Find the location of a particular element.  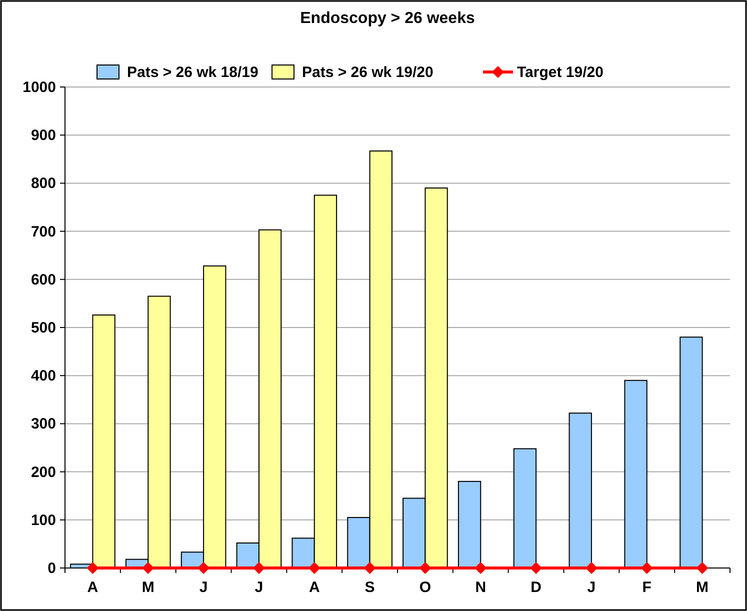

legend-label: Pats > 26 wk 19/20 is located at coordinates (368, 72).